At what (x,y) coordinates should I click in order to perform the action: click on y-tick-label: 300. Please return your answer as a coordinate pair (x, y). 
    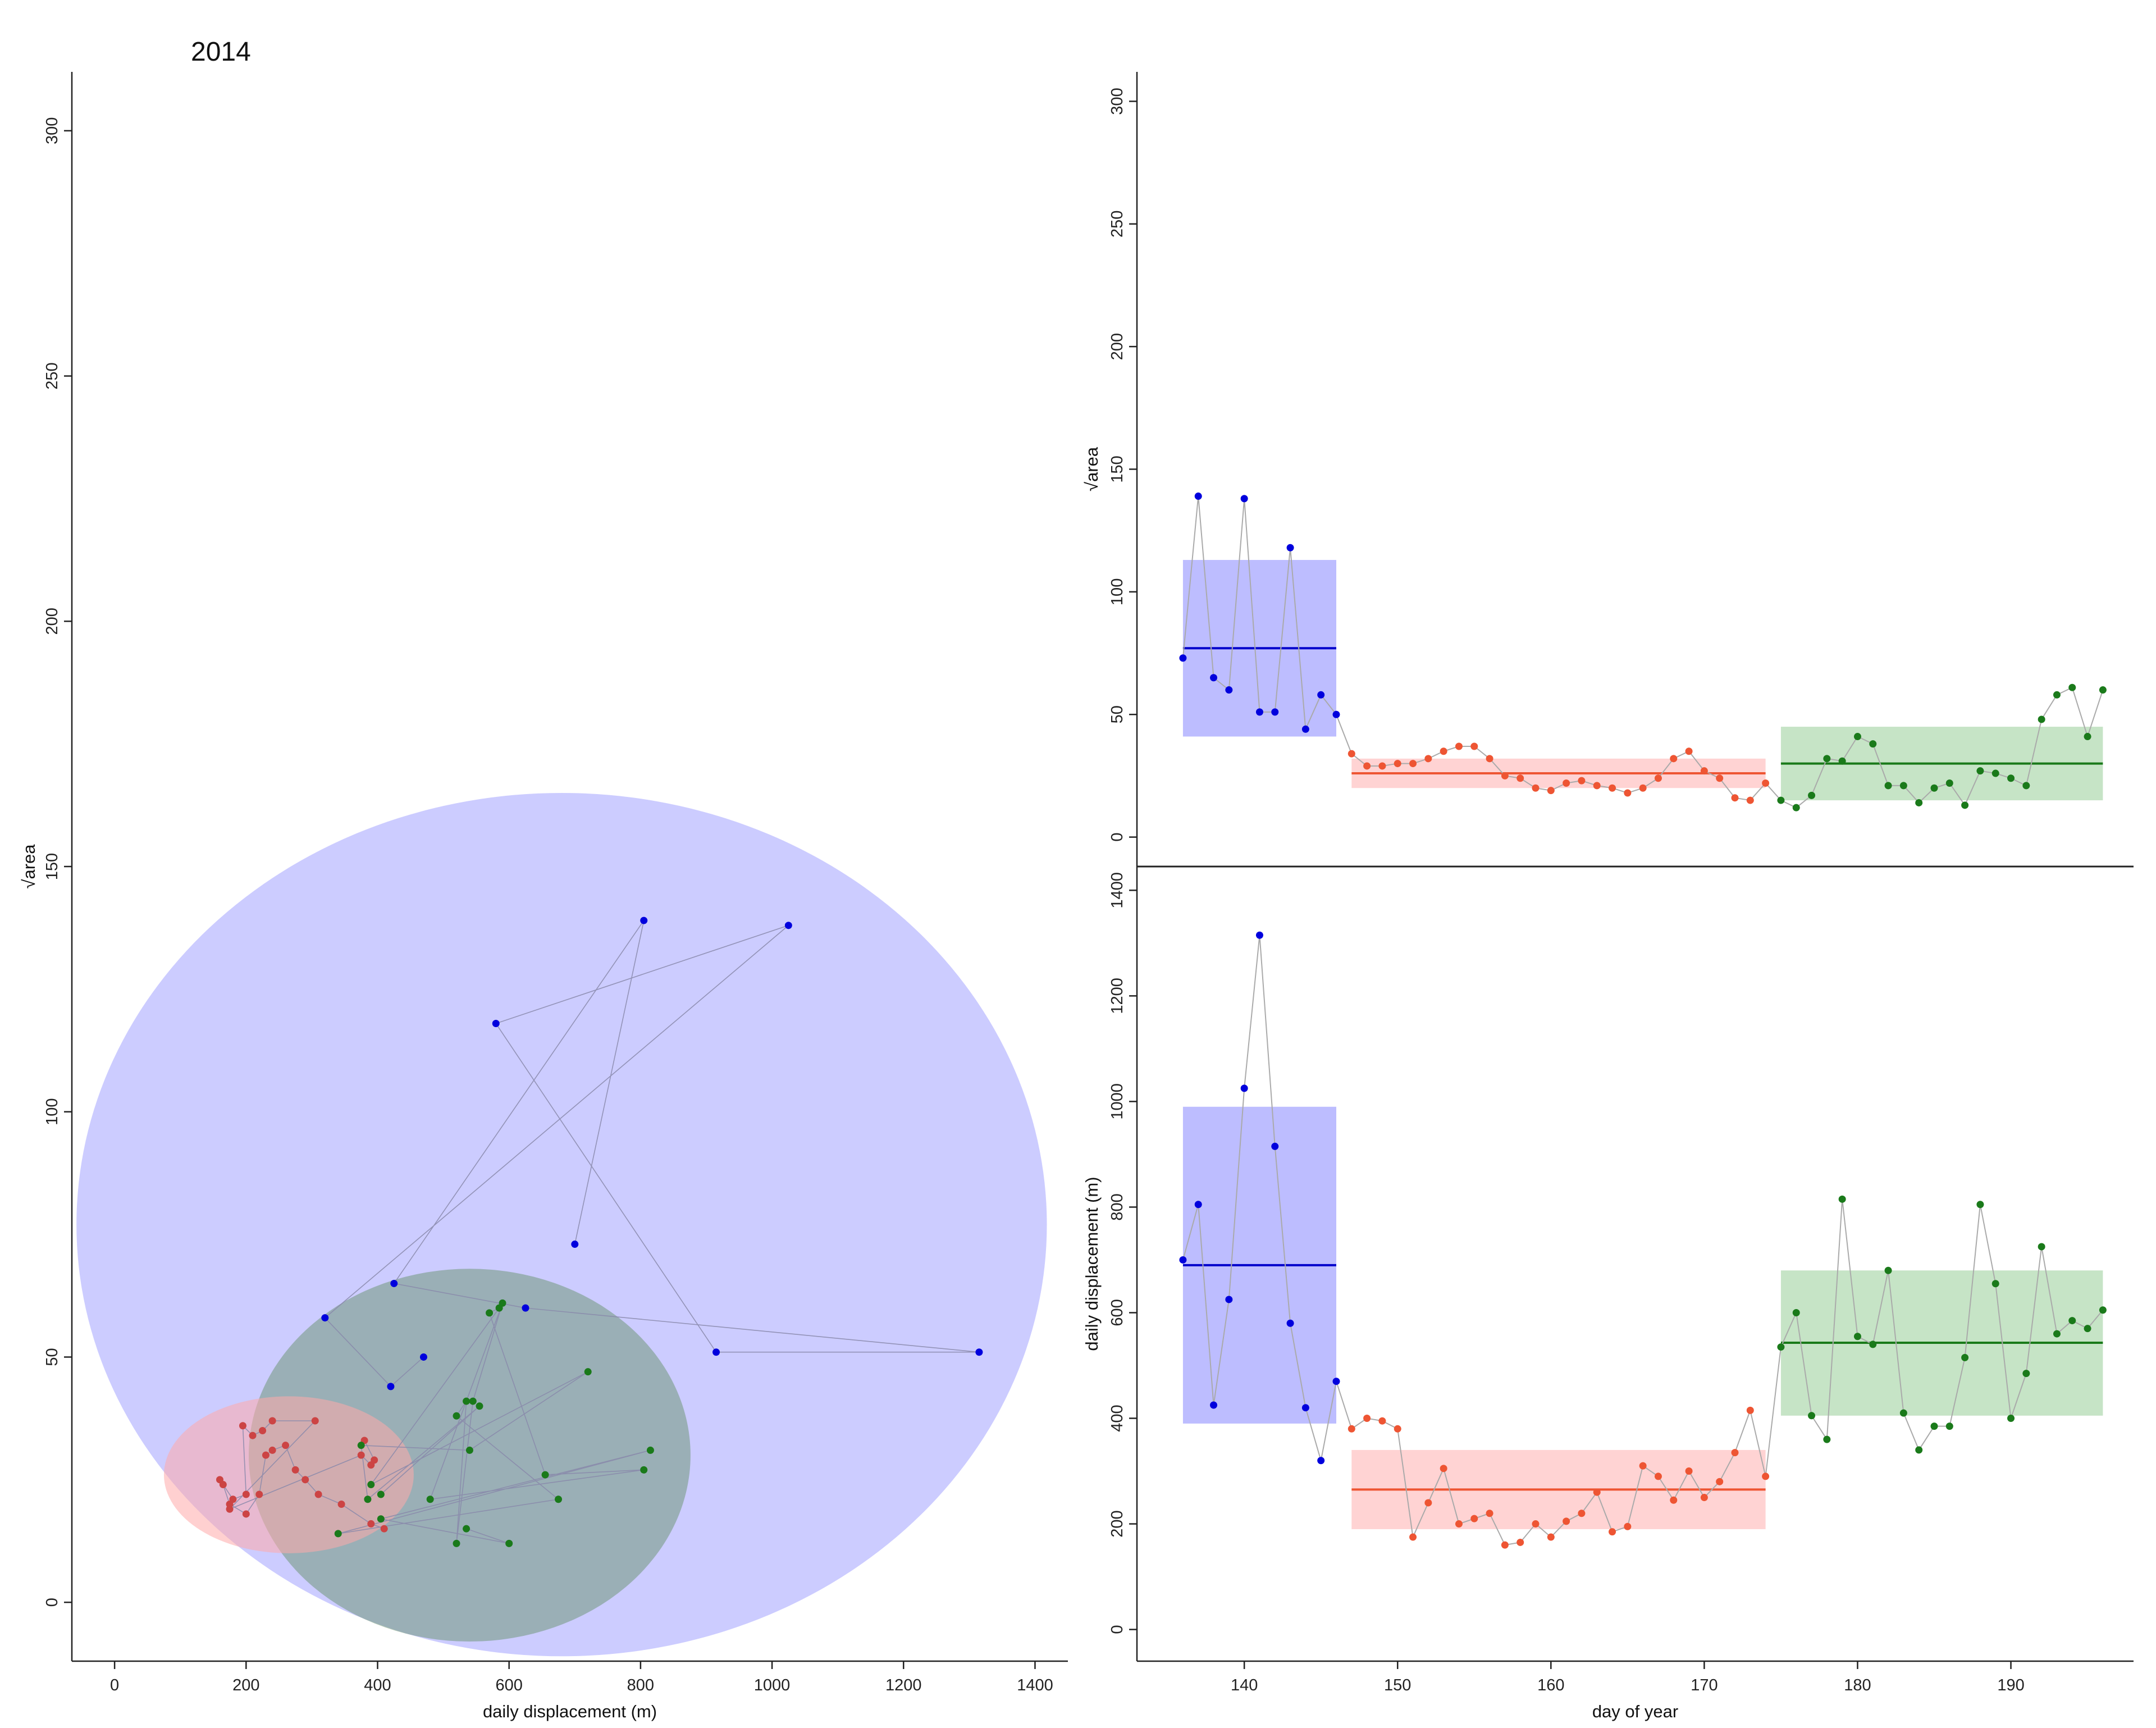
    Looking at the image, I should click on (1117, 101).